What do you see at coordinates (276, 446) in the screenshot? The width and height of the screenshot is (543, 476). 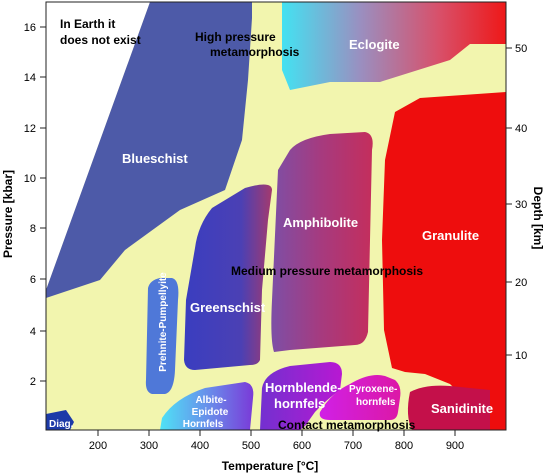 I see `bottom-tick-labels: 200 300 400 500 600 700 800 900` at bounding box center [276, 446].